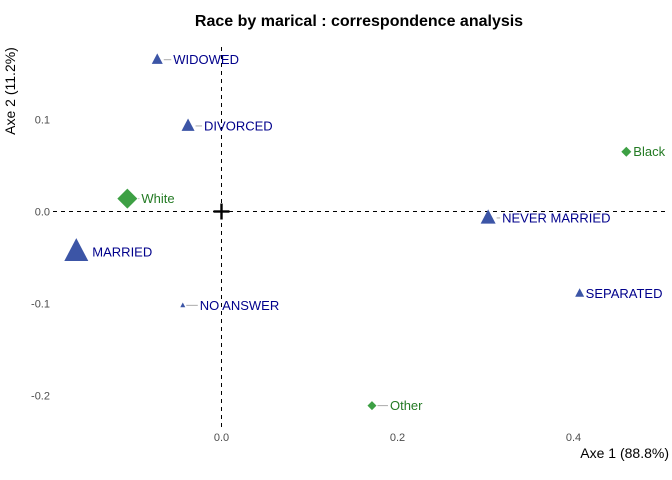  I want to click on diamond-marker-white, so click(127, 198).